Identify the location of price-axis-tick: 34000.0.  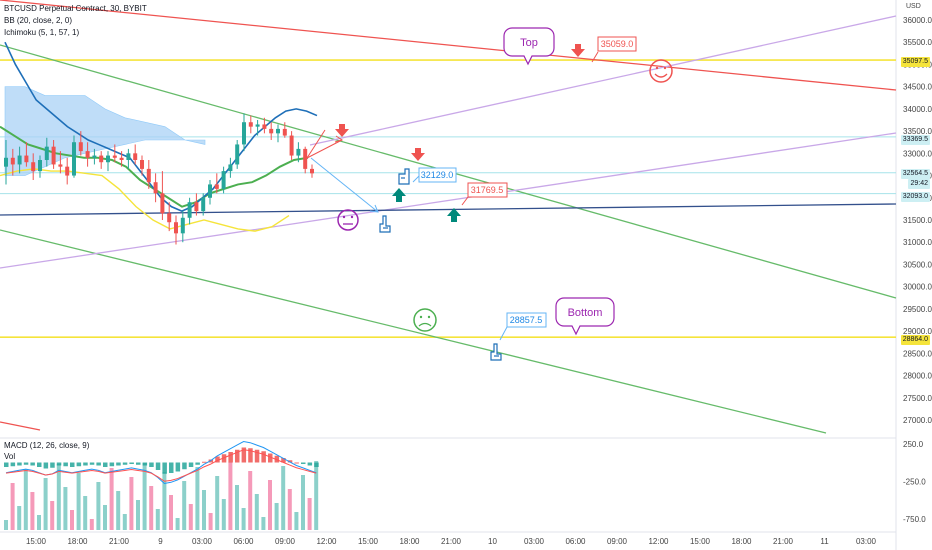
(917, 109).